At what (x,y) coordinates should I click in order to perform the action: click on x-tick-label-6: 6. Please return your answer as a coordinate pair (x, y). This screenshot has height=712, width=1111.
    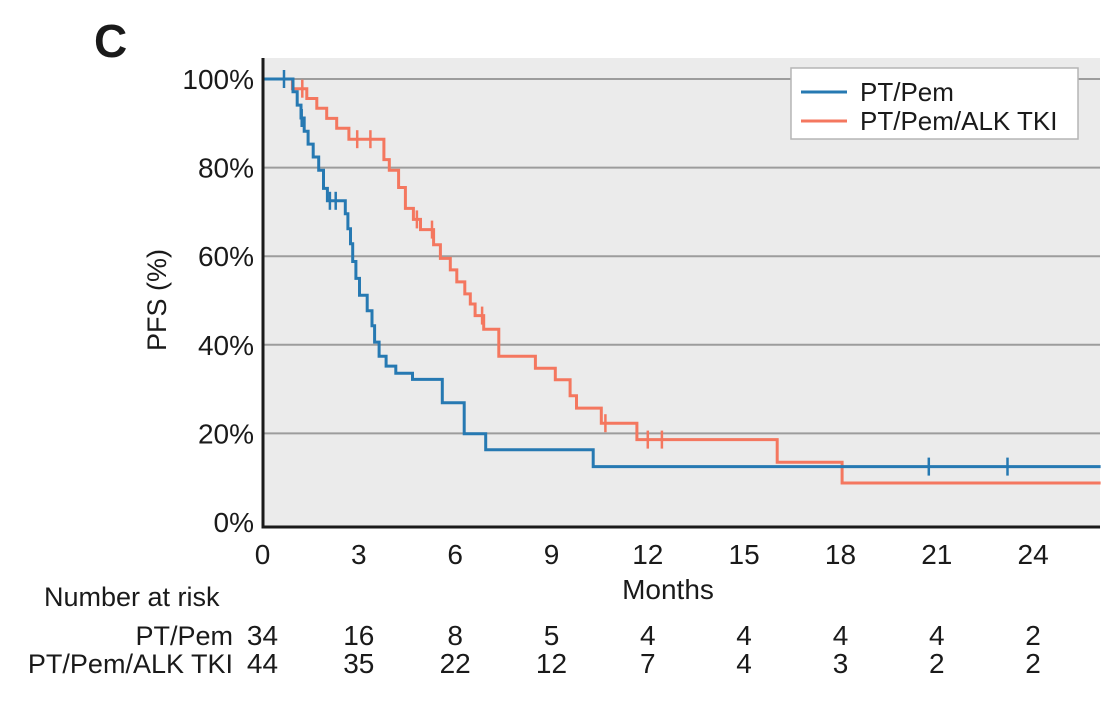
    Looking at the image, I should click on (455, 554).